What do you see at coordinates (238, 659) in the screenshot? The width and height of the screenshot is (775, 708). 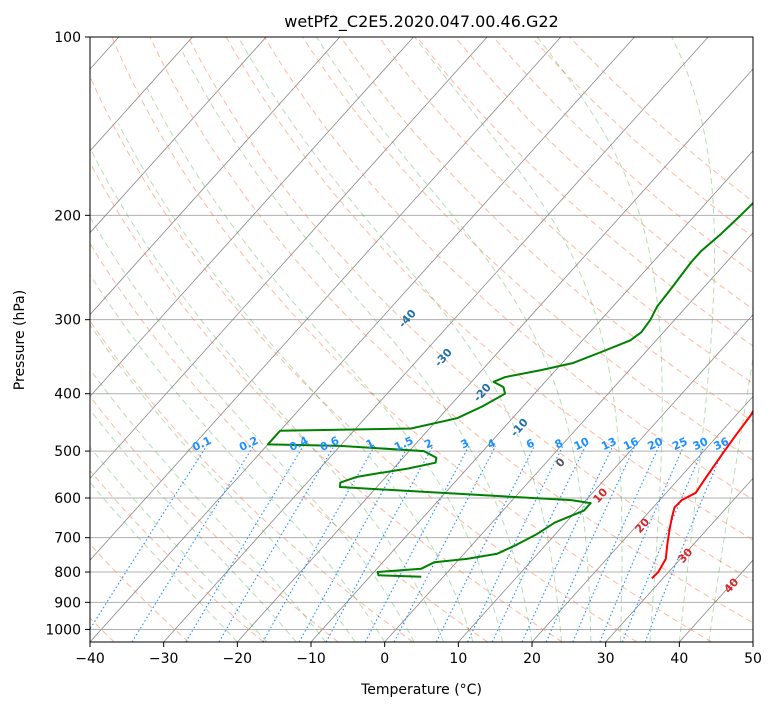 I see `x-tick-label: −20` at bounding box center [238, 659].